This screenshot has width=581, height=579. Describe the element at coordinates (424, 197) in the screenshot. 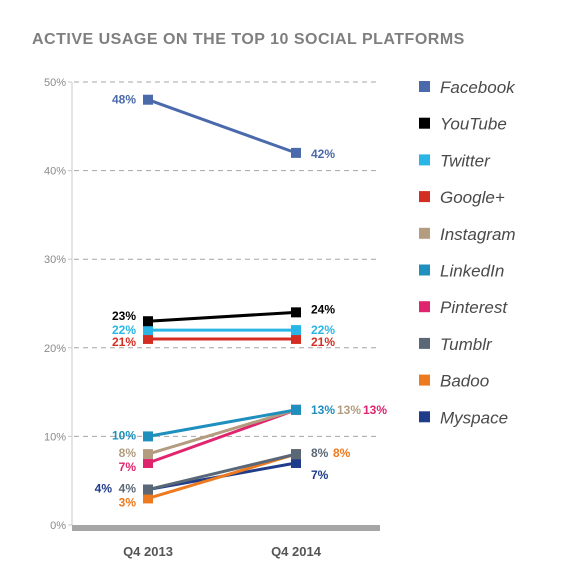

I see `legend-swatch-google-` at that location.